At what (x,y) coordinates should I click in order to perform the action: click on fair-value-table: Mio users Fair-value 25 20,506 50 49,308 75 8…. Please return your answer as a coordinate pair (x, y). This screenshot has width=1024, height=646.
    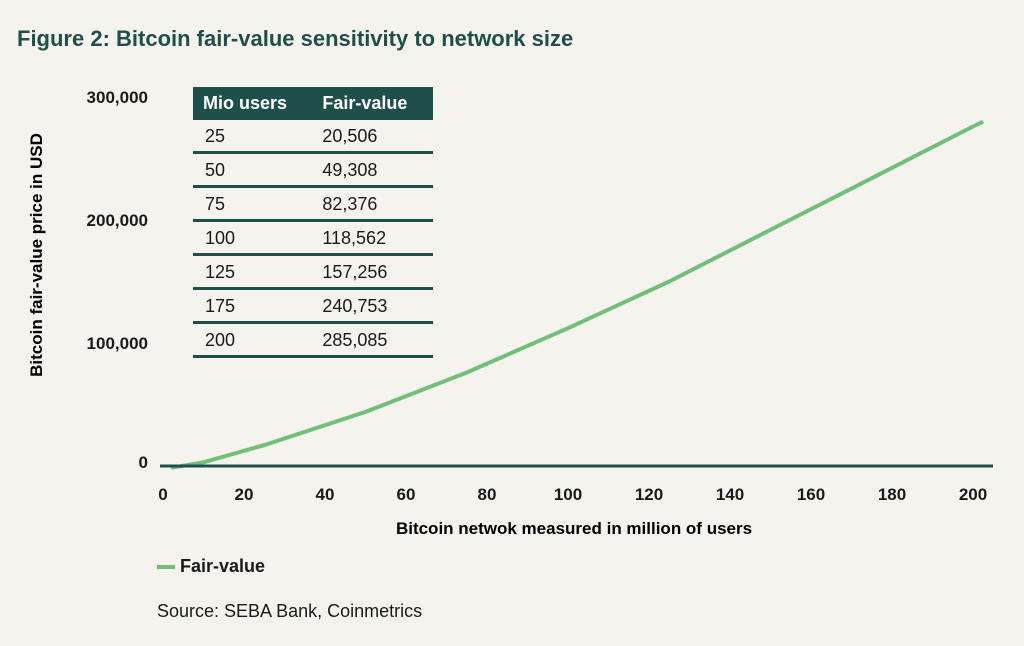
    Looking at the image, I should click on (313, 222).